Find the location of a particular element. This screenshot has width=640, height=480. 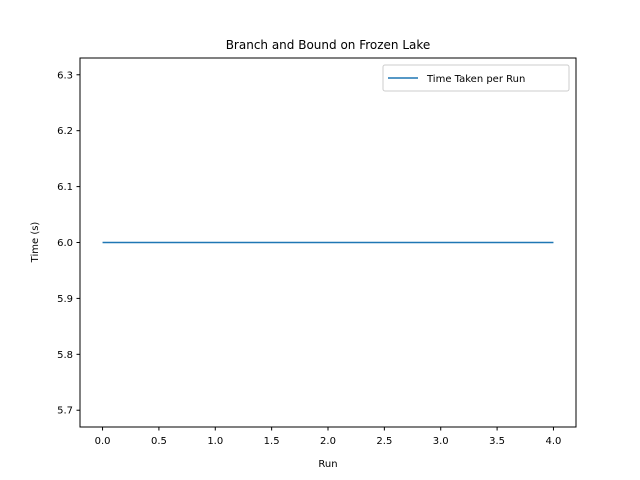

x-tick-label: 3.5 is located at coordinates (497, 441).